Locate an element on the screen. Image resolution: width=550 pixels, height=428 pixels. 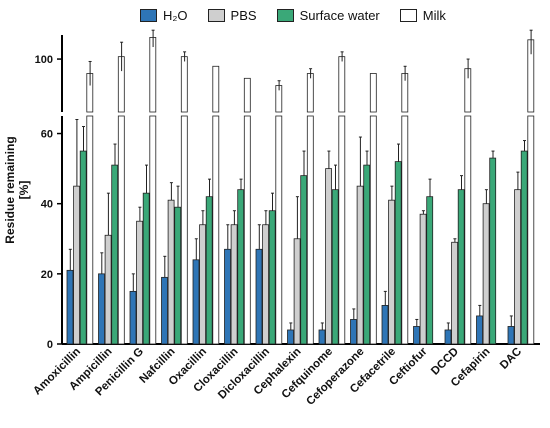
bar-surface-water-cloxacillin is located at coordinates (241, 267).